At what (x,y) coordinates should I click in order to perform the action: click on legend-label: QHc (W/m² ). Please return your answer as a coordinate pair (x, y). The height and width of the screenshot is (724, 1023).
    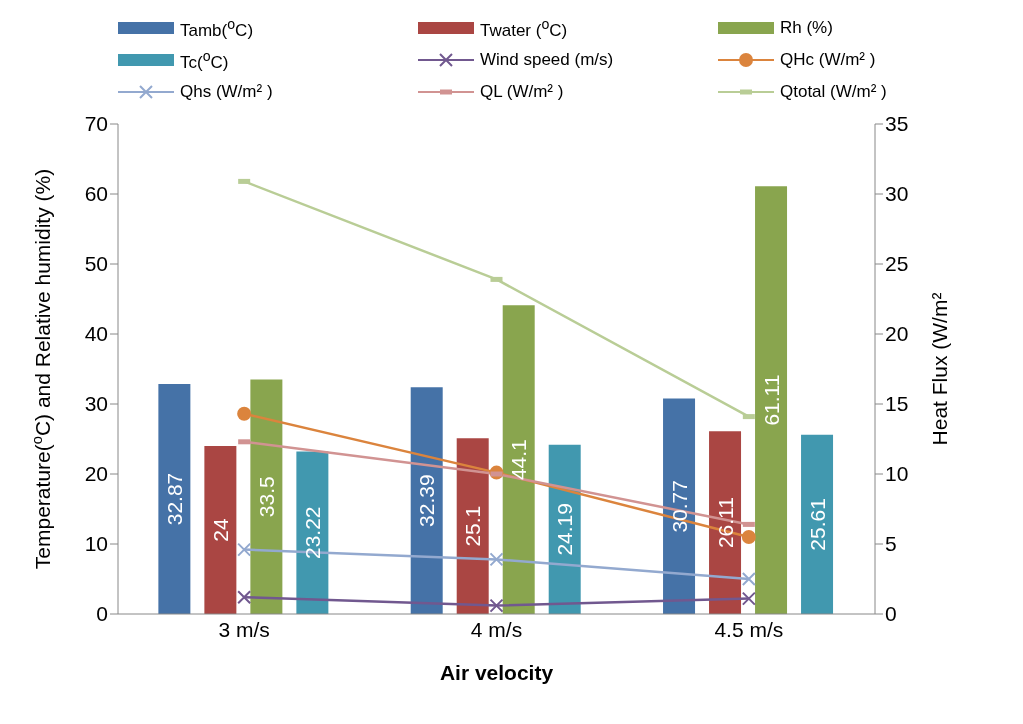
    Looking at the image, I should click on (828, 60).